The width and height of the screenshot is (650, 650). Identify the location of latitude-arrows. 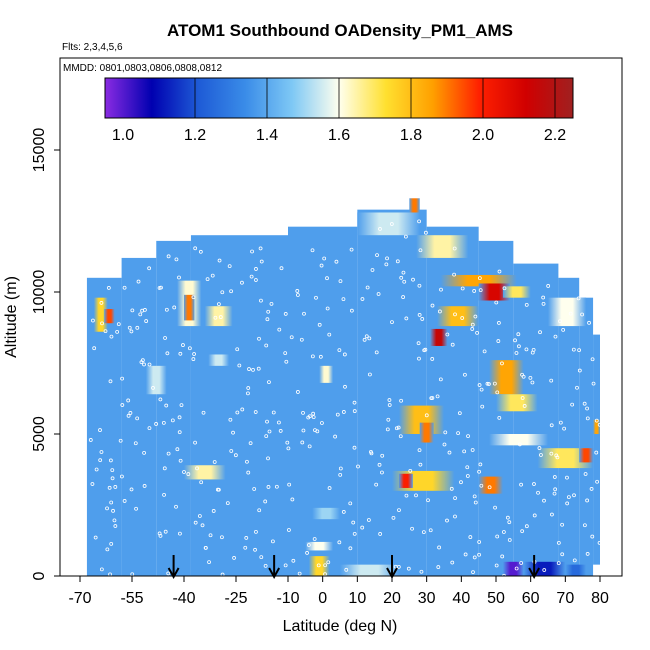
(354, 567).